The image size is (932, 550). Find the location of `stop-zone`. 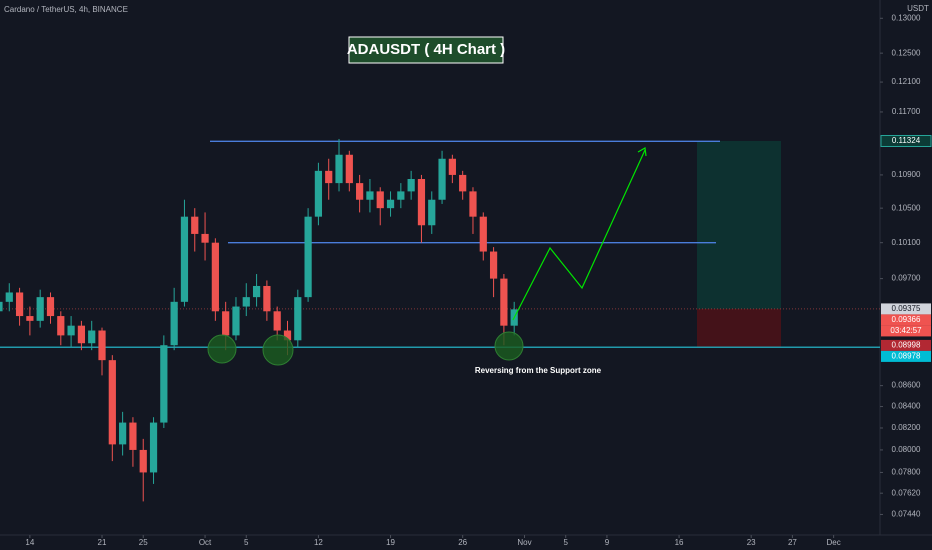

stop-zone is located at coordinates (739, 328).